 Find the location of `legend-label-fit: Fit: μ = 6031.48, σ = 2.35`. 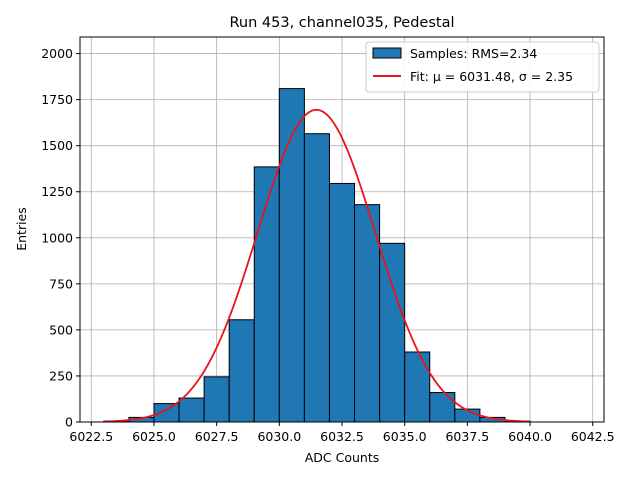

legend-label-fit: Fit: μ = 6031.48, σ = 2.35 is located at coordinates (491, 76).